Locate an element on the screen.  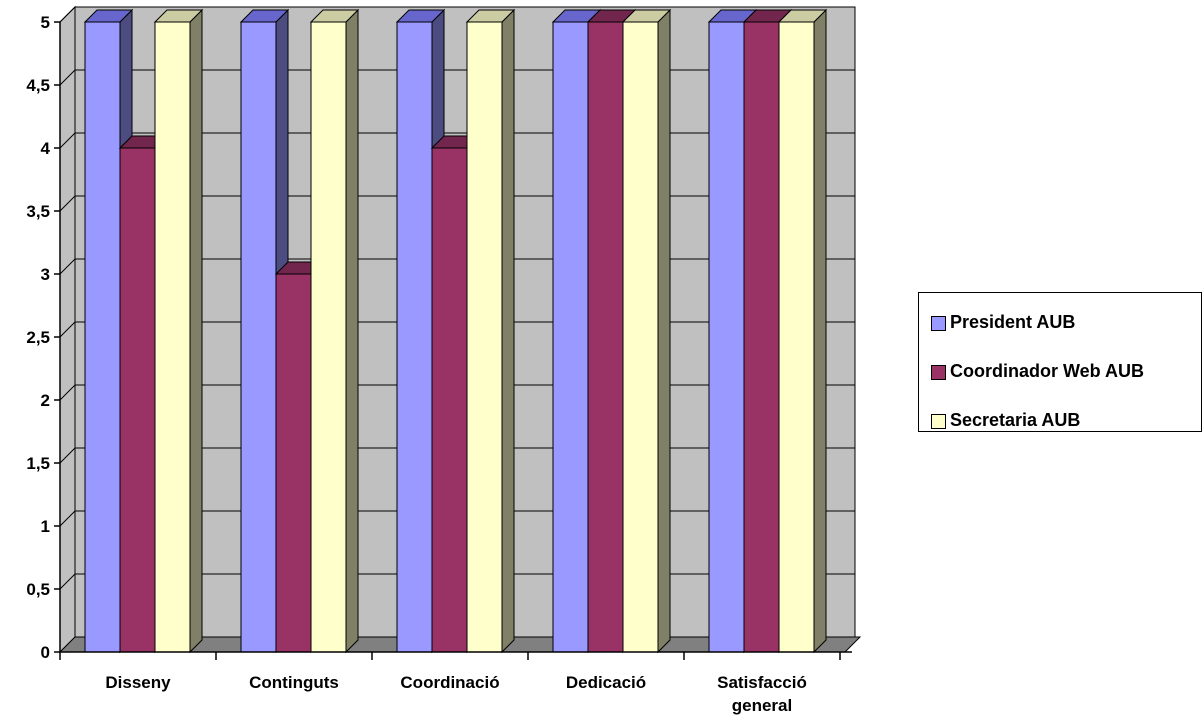
y-tick-label: 4,5 is located at coordinates (38, 85).